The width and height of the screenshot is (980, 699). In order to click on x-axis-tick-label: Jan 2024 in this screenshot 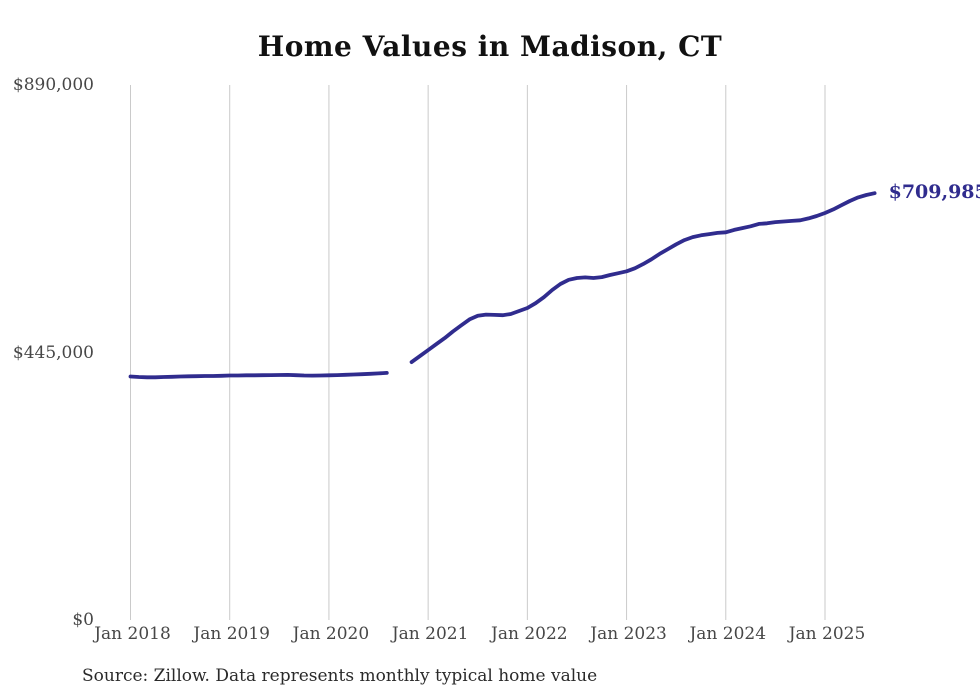, I will do `click(728, 634)`.